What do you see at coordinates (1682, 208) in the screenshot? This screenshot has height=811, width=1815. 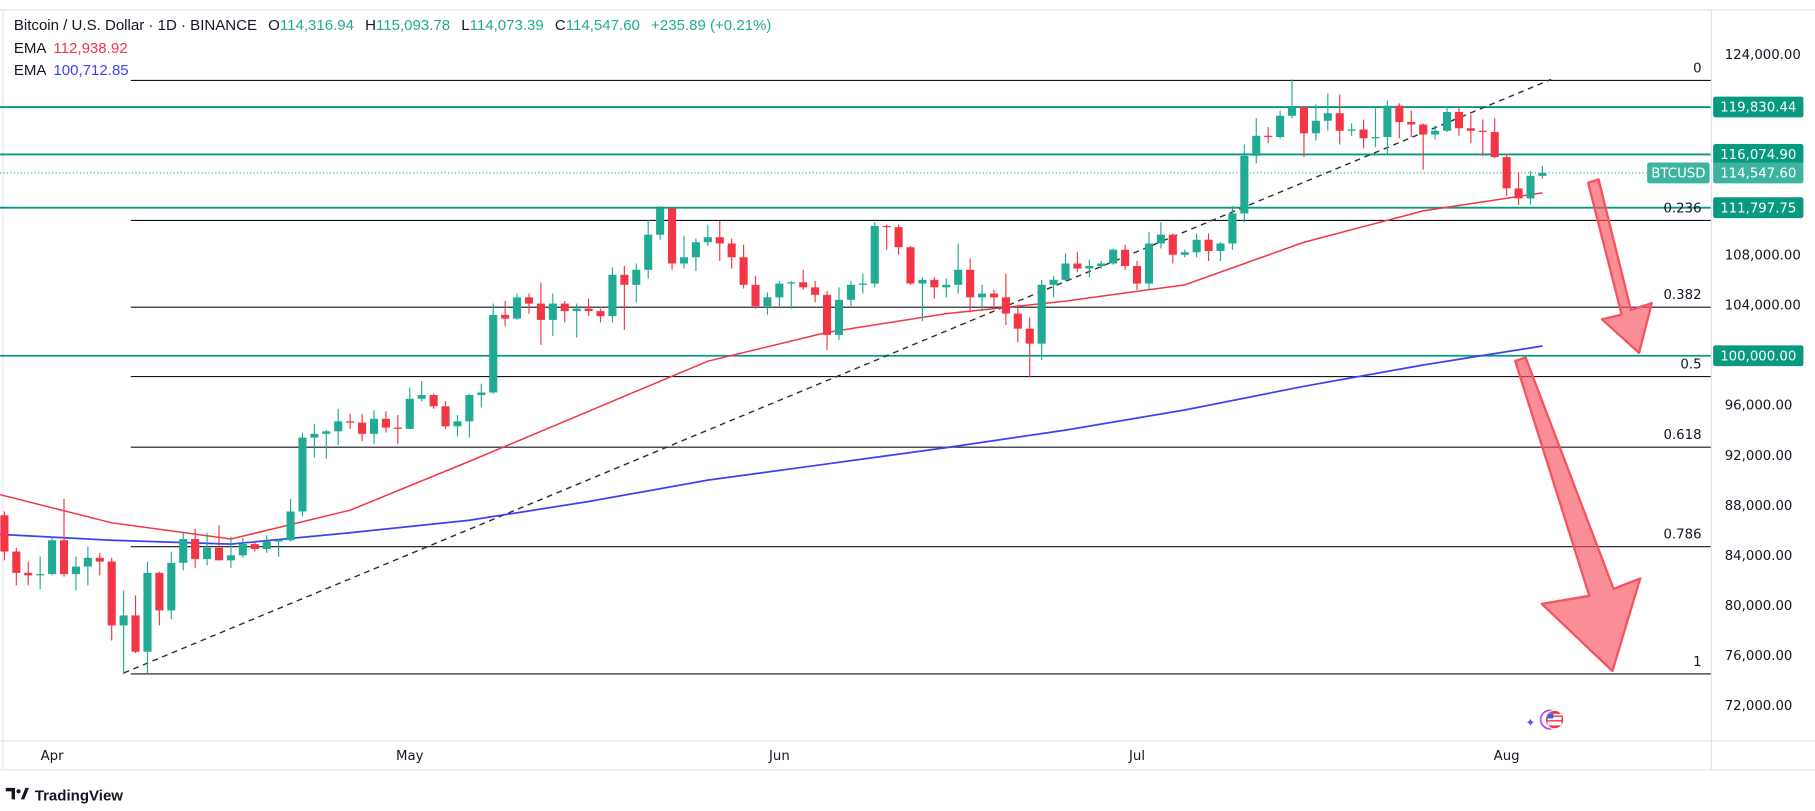 I see `fib-level-label: 0.236` at bounding box center [1682, 208].